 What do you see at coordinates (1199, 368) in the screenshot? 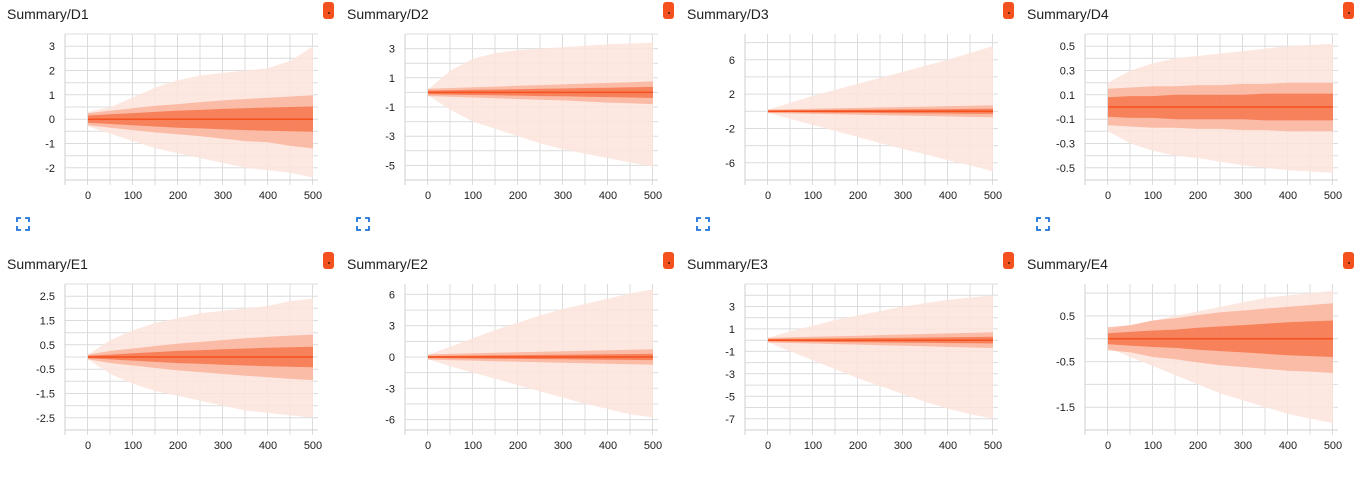
I see `chart-plot: 0 100 200 300 400 500 0.5 -0.5 -1.5` at bounding box center [1199, 368].